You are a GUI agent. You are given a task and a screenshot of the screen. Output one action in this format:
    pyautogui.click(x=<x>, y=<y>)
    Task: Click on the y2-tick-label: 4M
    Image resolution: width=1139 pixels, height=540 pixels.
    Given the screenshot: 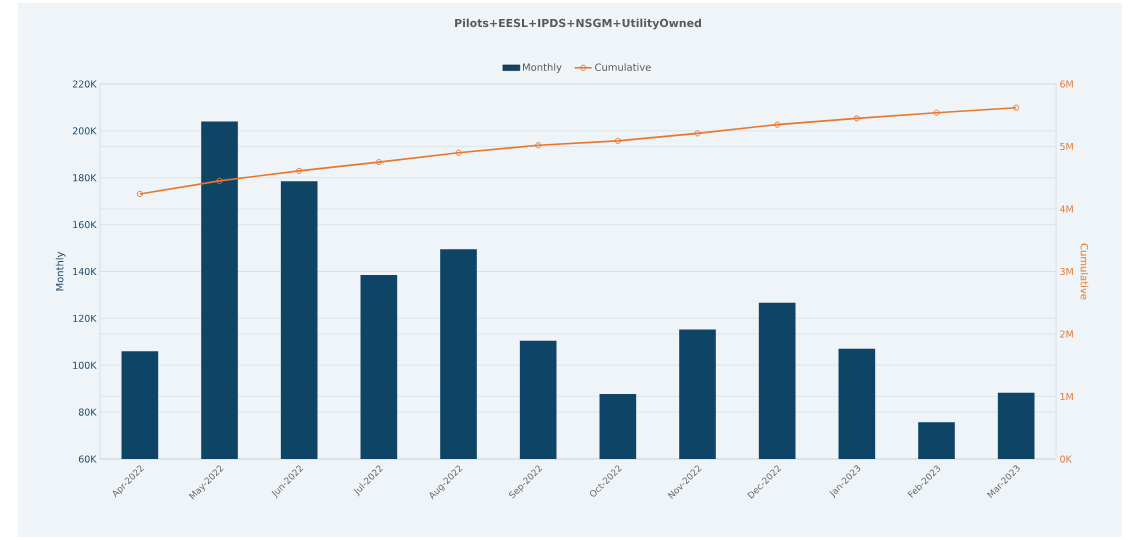 What is the action you would take?
    pyautogui.click(x=1066, y=209)
    